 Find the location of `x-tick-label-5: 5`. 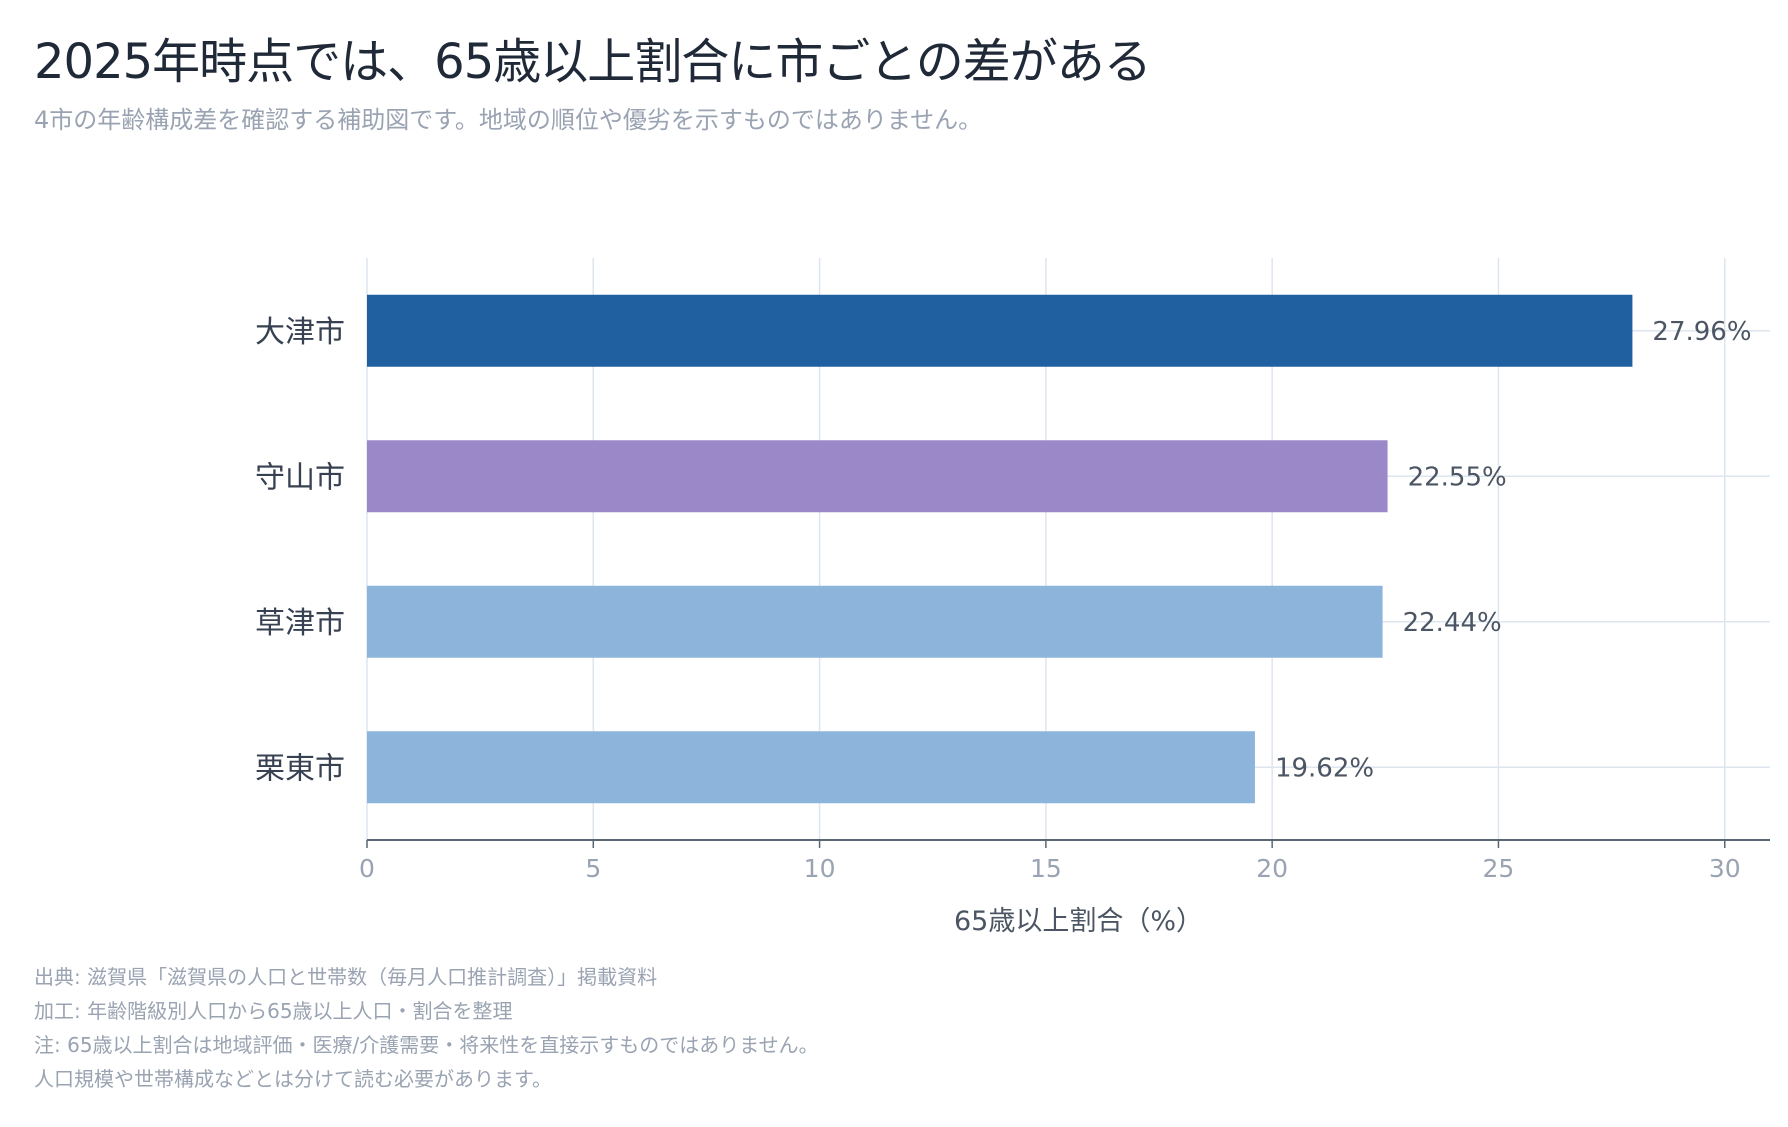

x-tick-label-5: 5 is located at coordinates (593, 868).